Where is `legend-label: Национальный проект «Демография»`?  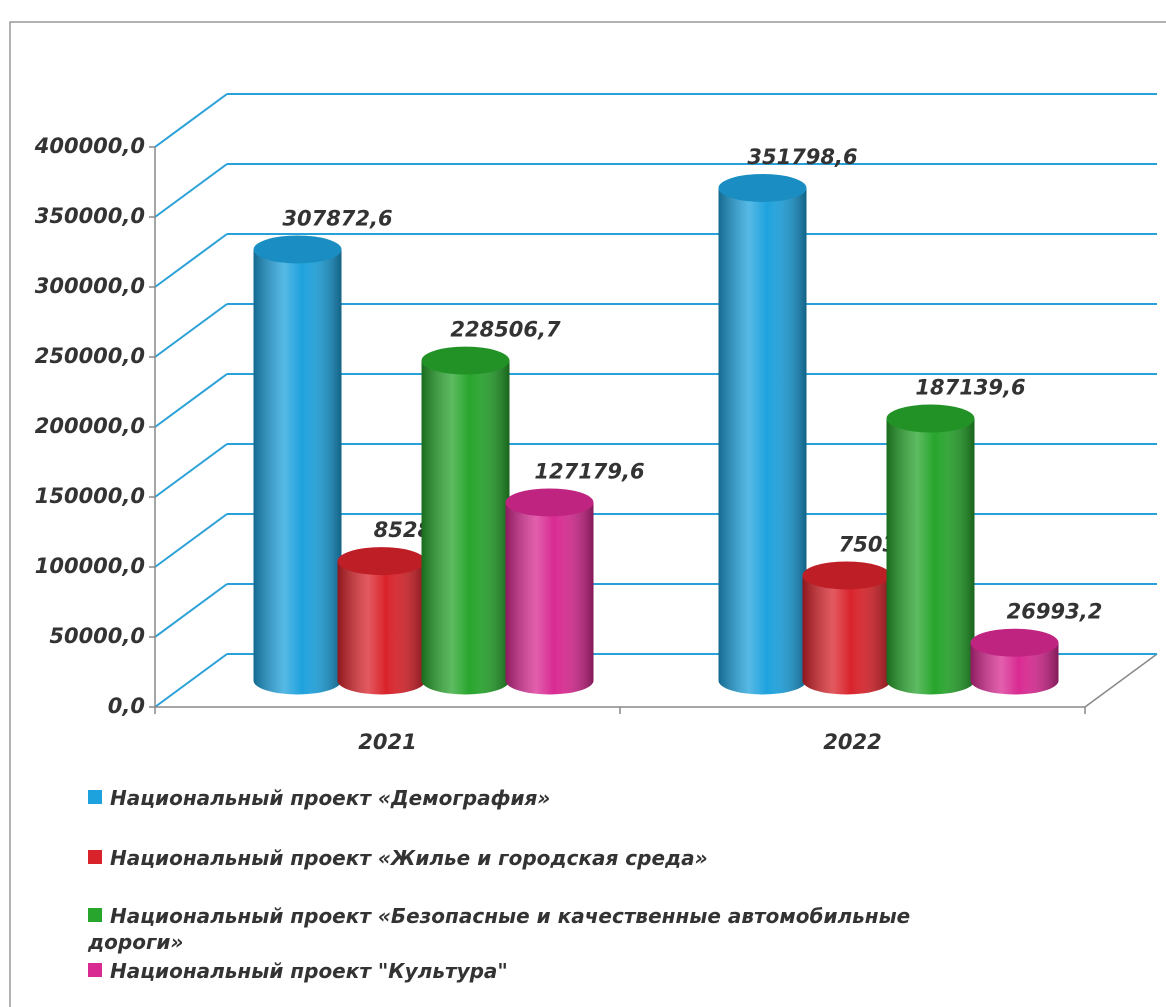
legend-label: Национальный проект «Демография» is located at coordinates (330, 798).